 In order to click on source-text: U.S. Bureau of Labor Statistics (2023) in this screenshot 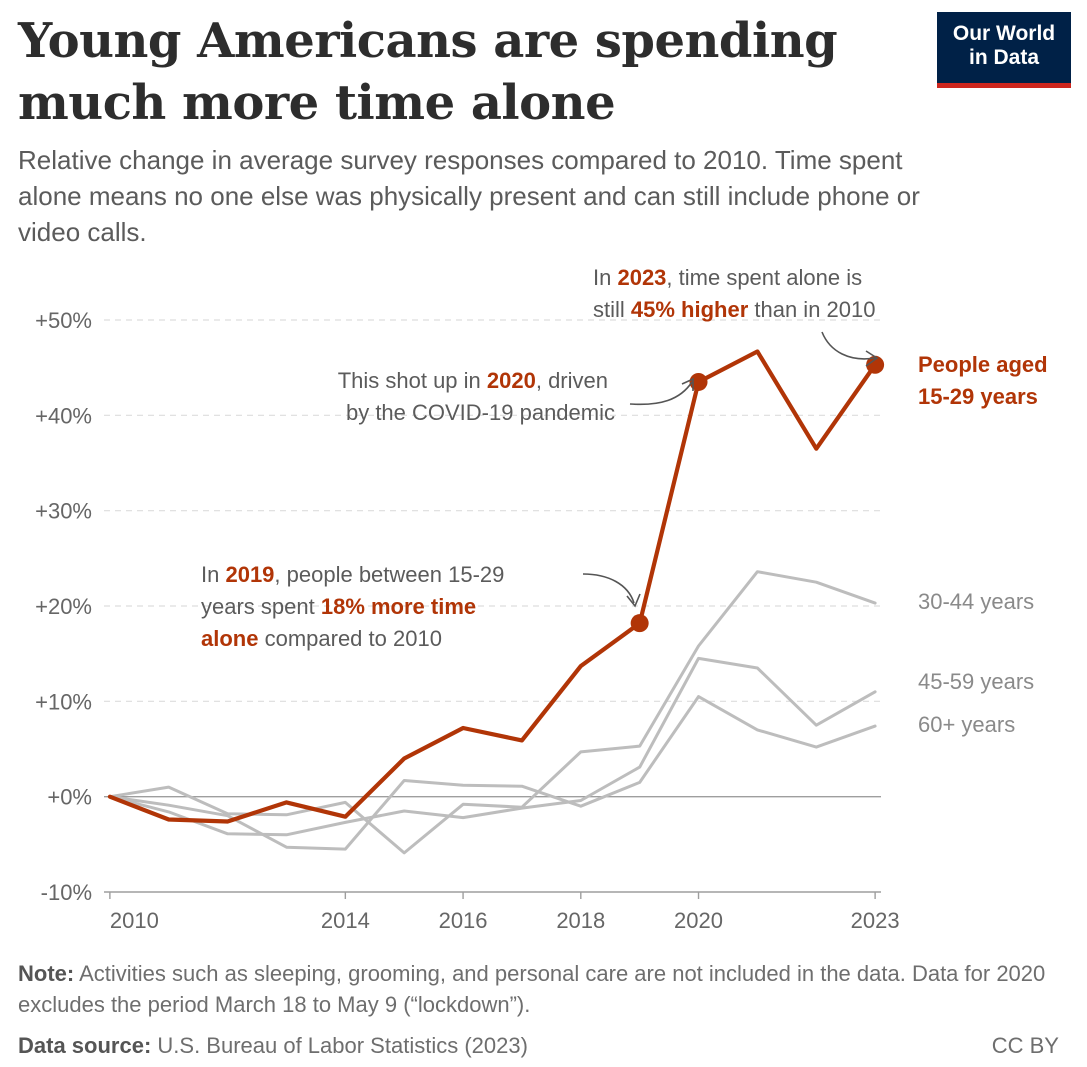, I will do `click(339, 1045)`.